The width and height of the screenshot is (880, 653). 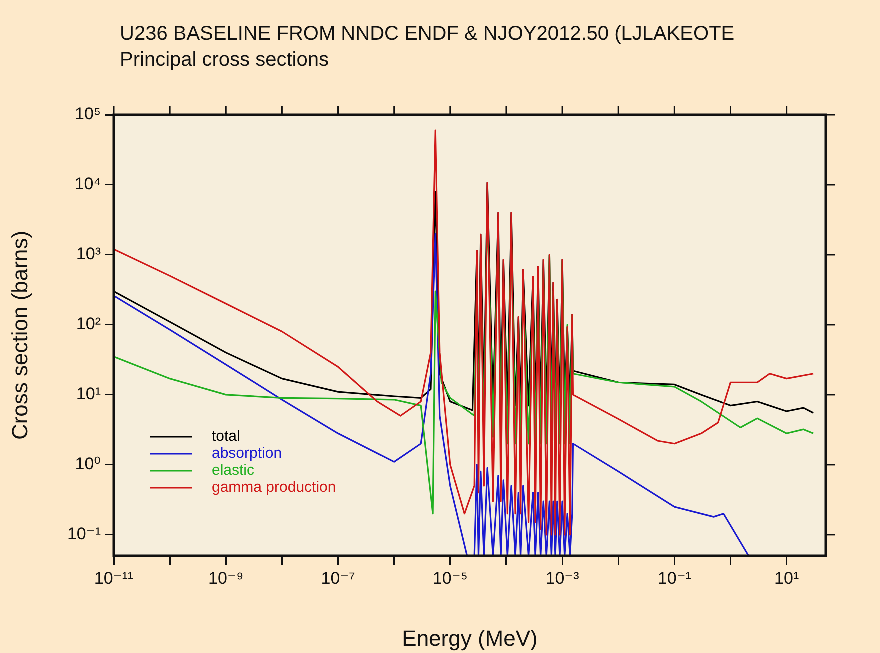 What do you see at coordinates (88, 114) in the screenshot?
I see `y-tick-label: 10⁵` at bounding box center [88, 114].